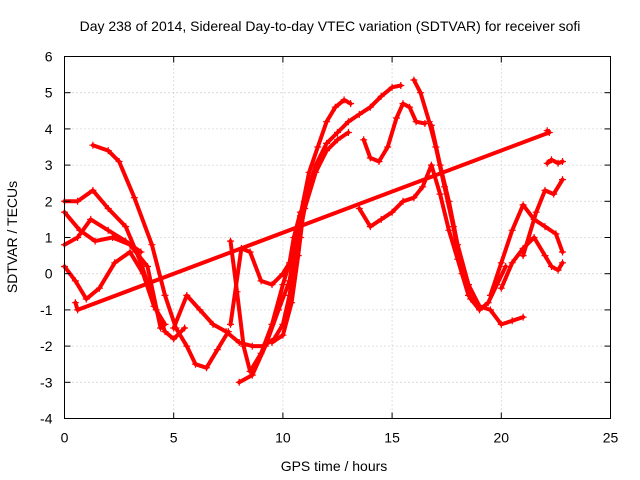  I want to click on y-tick-label: 5, so click(49, 93).